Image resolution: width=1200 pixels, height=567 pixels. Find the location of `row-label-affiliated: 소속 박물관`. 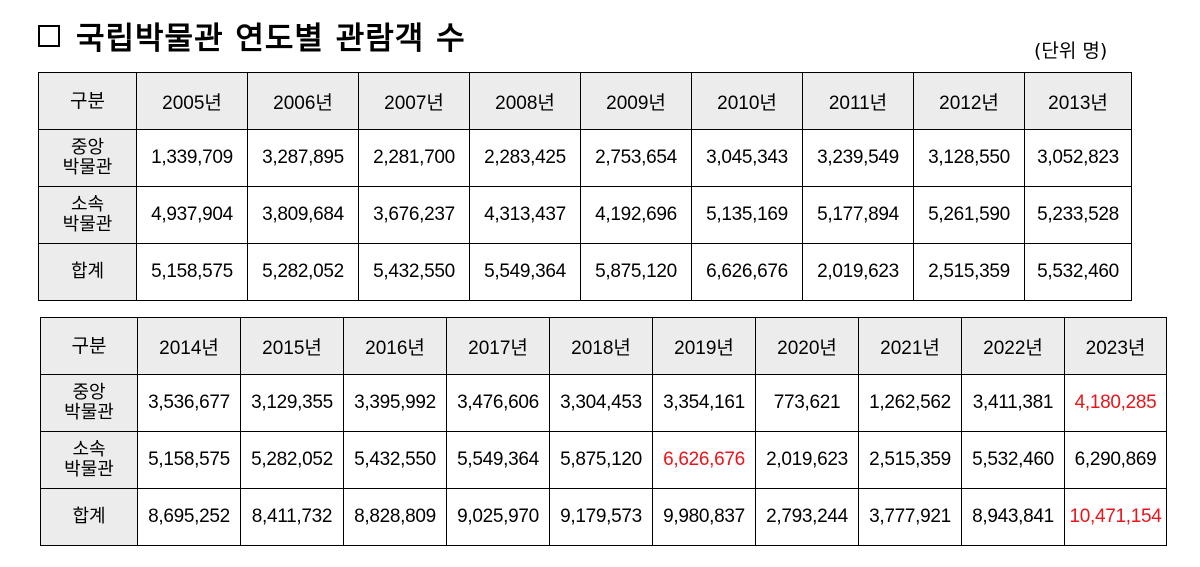

row-label-affiliated: 소속 박물관 is located at coordinates (89, 460).